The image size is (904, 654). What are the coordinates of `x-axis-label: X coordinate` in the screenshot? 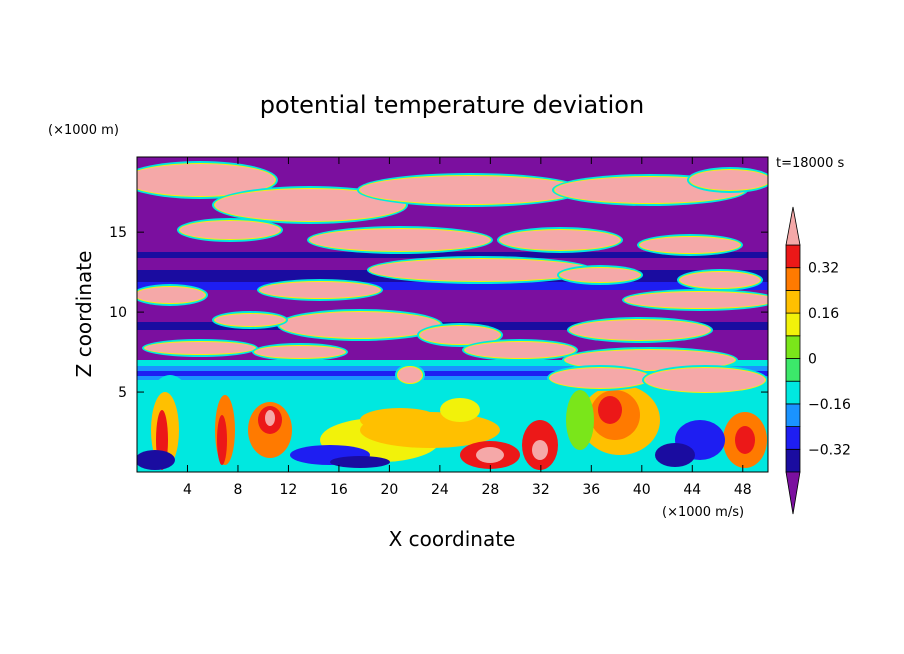 It's located at (452, 539).